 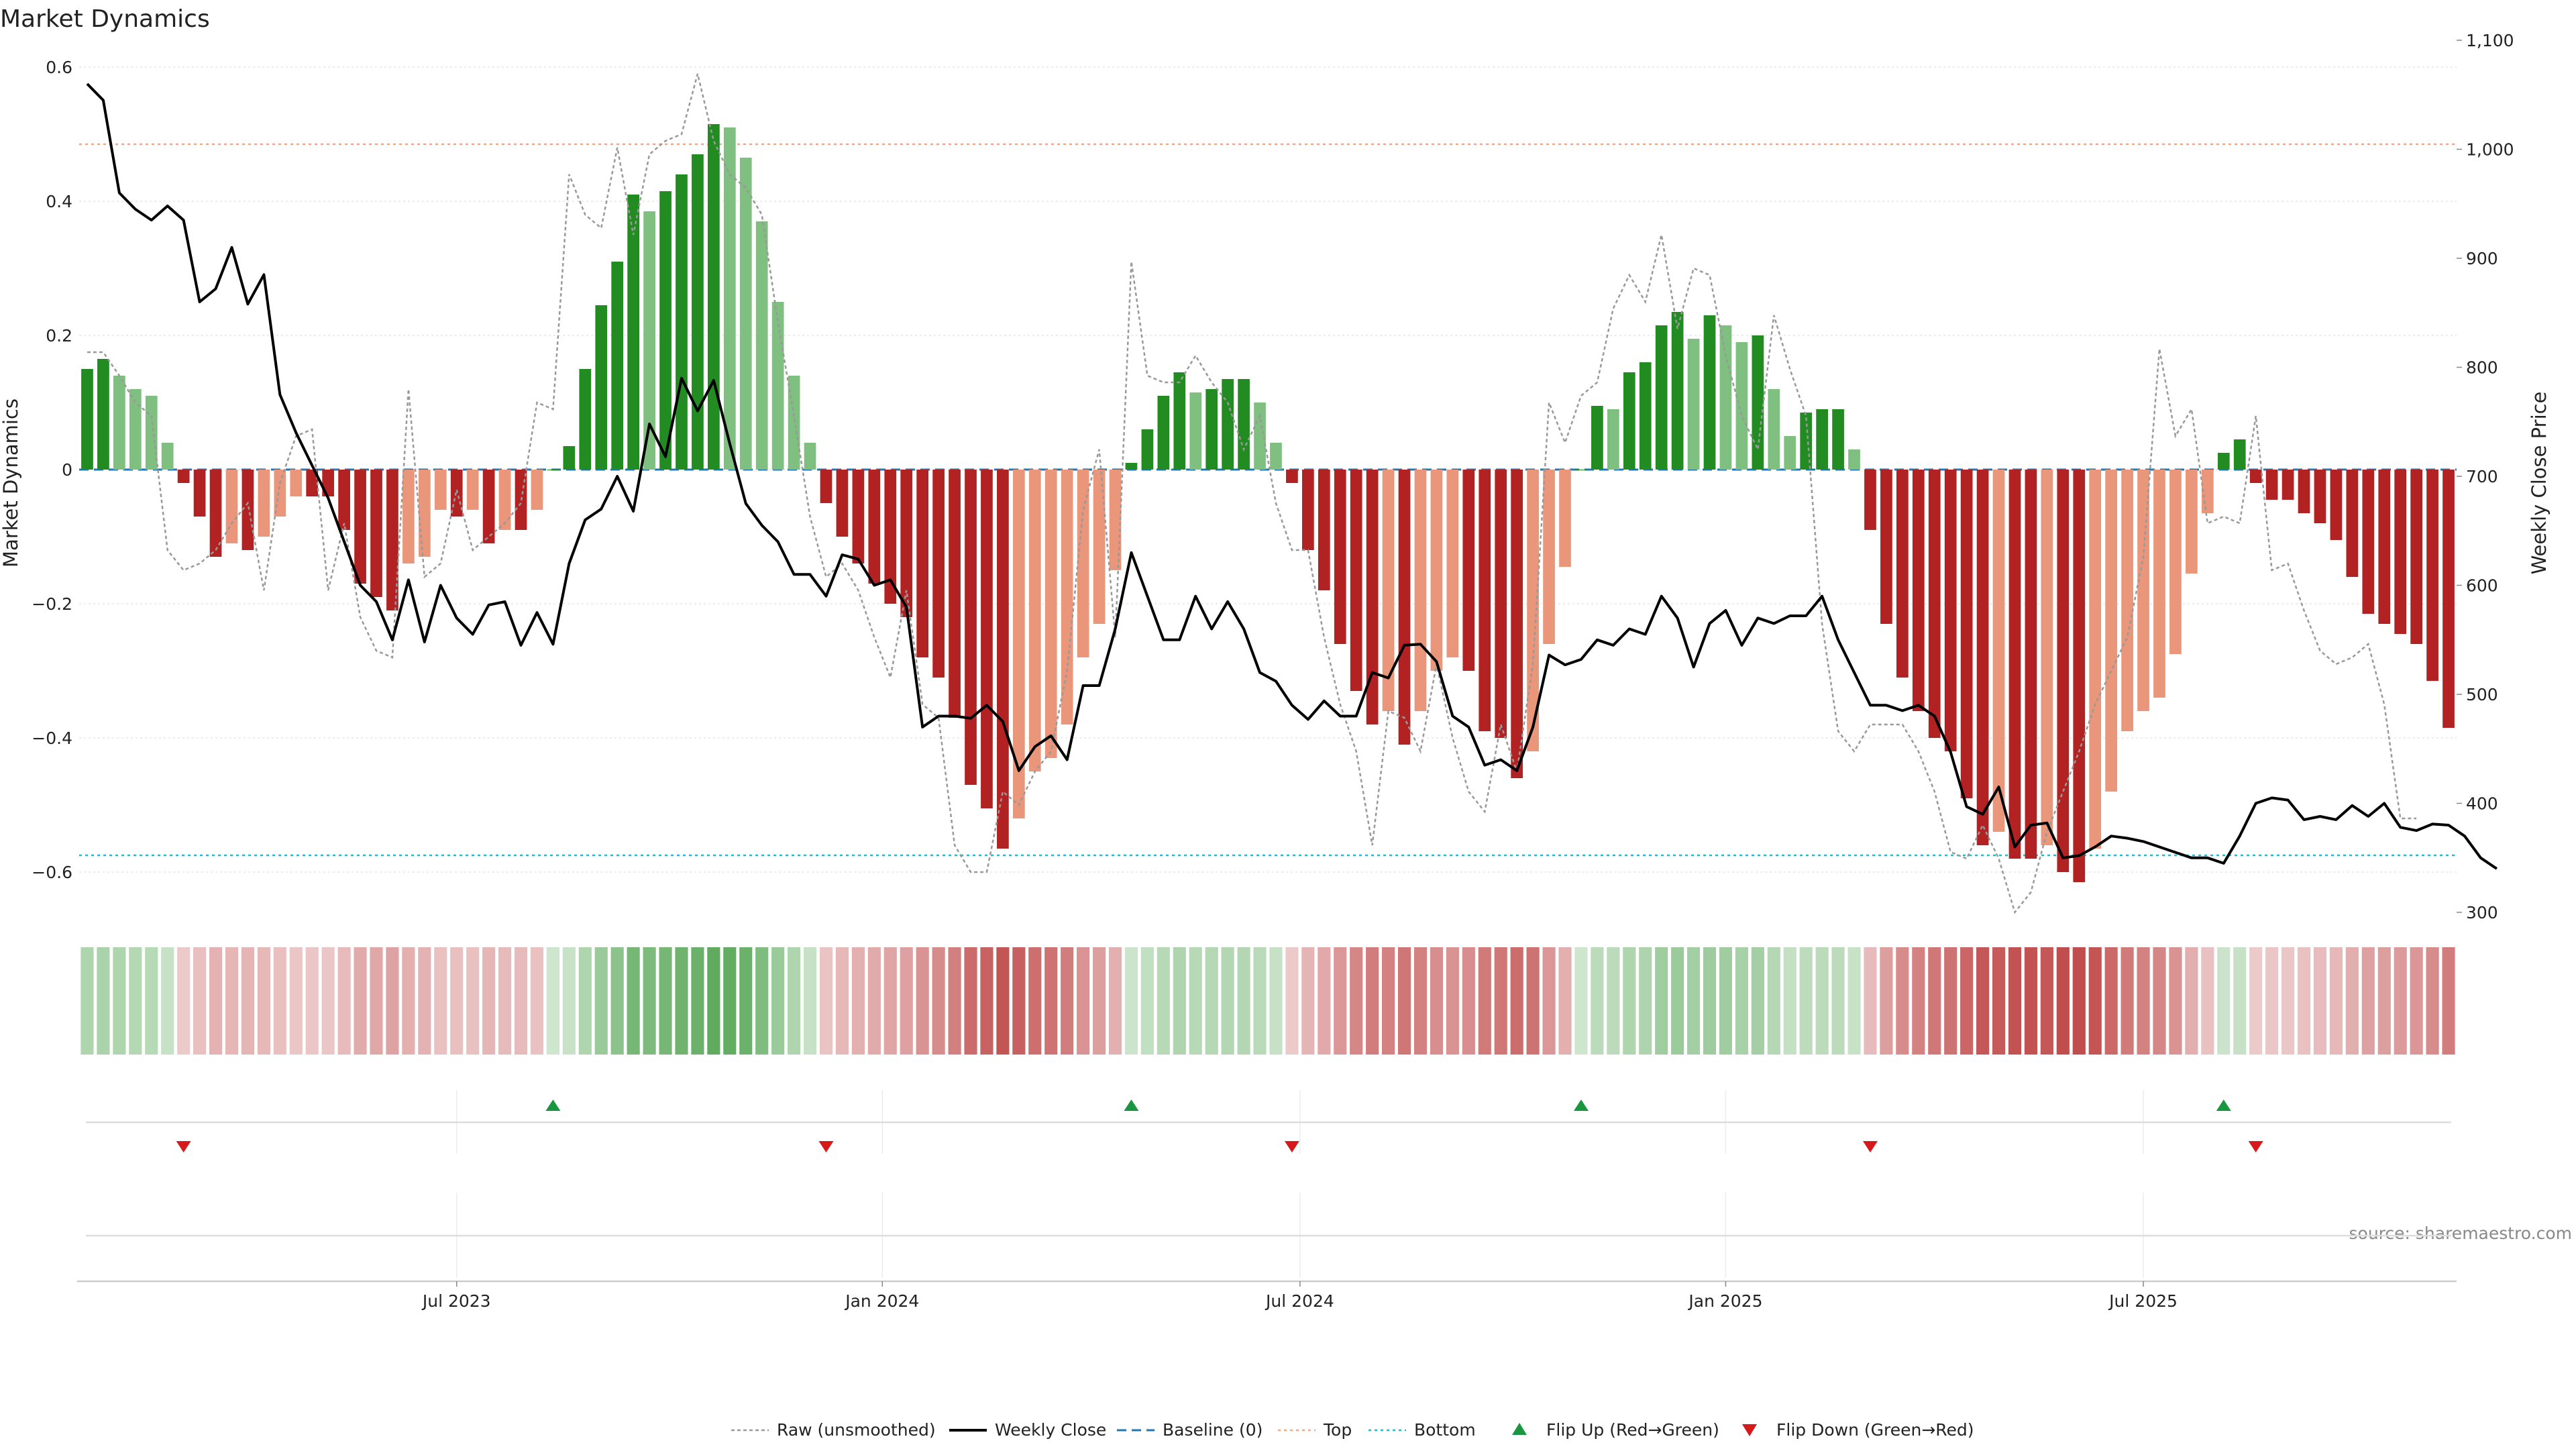 I want to click on legend-label: Raw (unsmoothed), so click(x=856, y=1430).